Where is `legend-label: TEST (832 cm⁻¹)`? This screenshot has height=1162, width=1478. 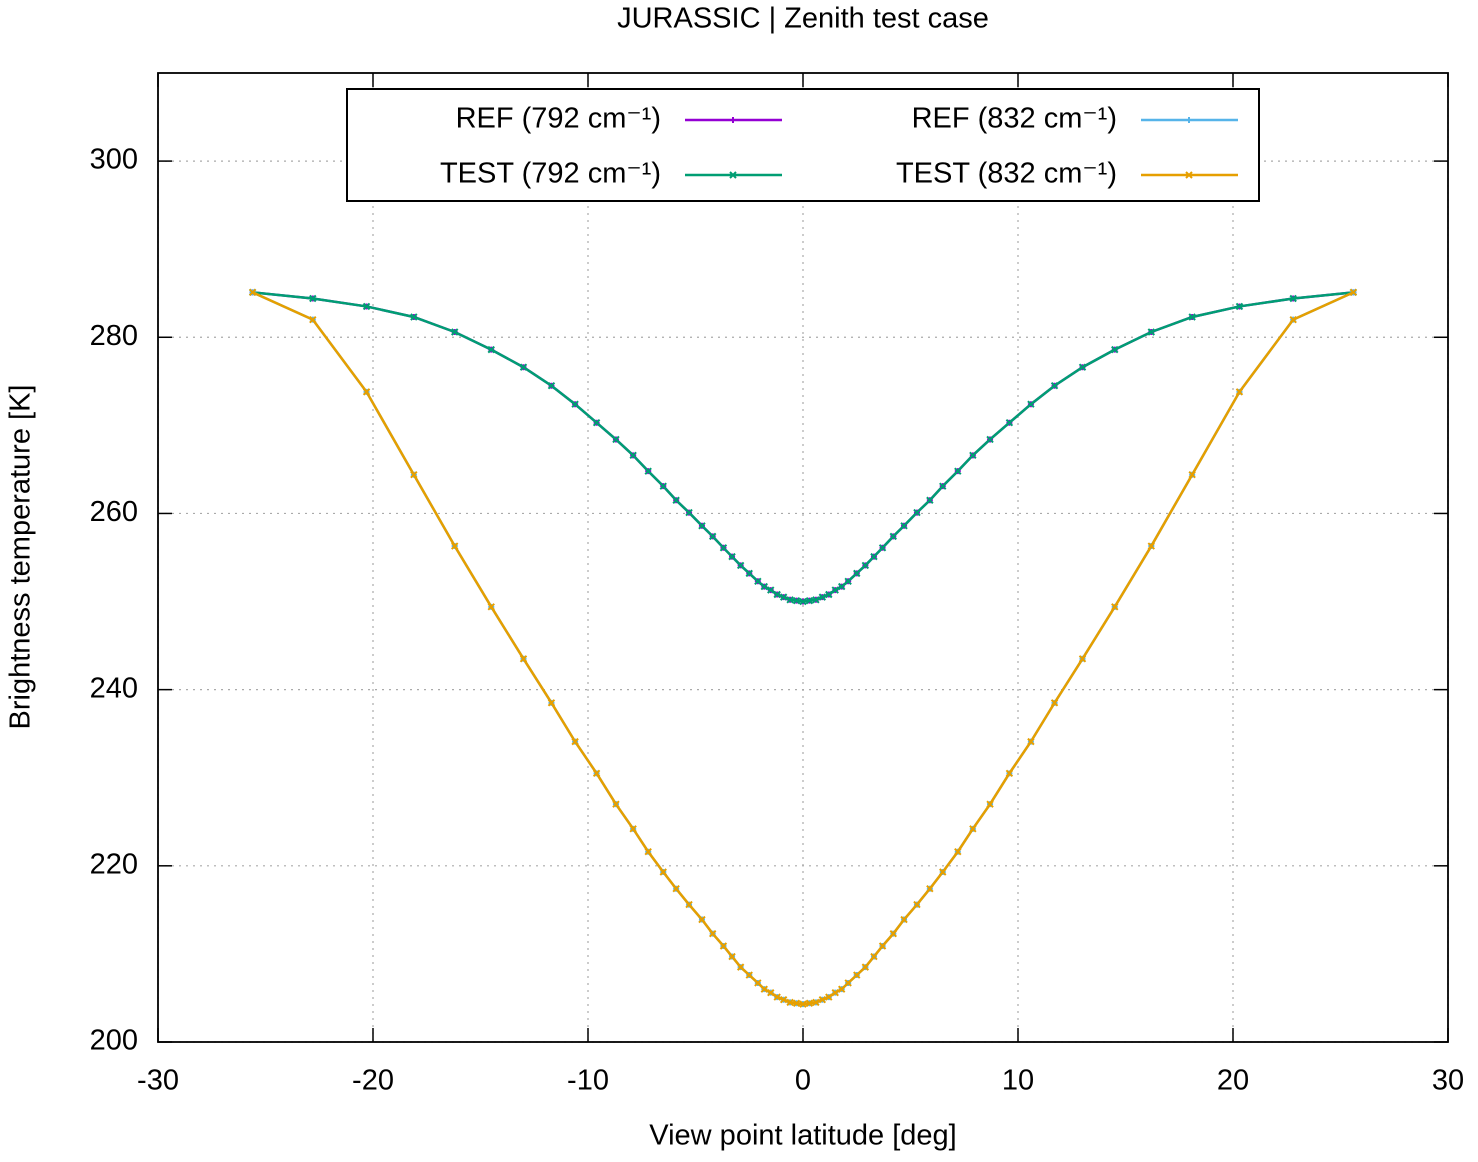 legend-label: TEST (832 cm⁻¹) is located at coordinates (1006, 174).